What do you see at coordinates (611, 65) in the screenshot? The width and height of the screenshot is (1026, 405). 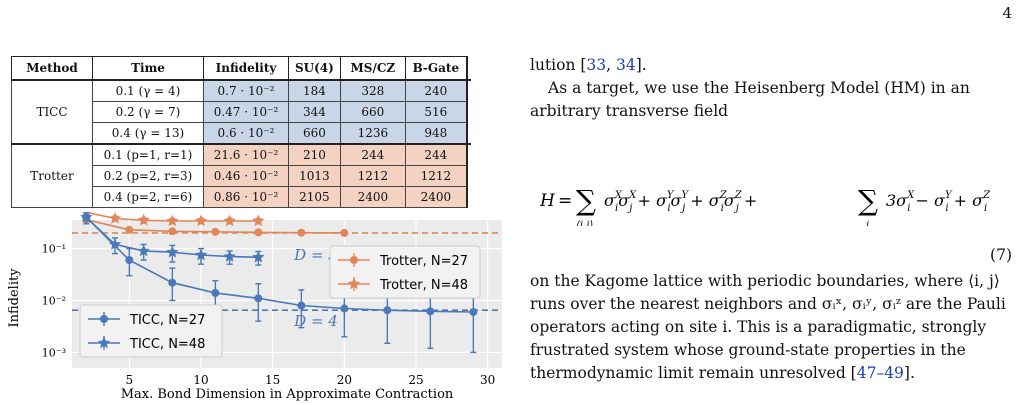 I see `text-run: ,` at bounding box center [611, 65].